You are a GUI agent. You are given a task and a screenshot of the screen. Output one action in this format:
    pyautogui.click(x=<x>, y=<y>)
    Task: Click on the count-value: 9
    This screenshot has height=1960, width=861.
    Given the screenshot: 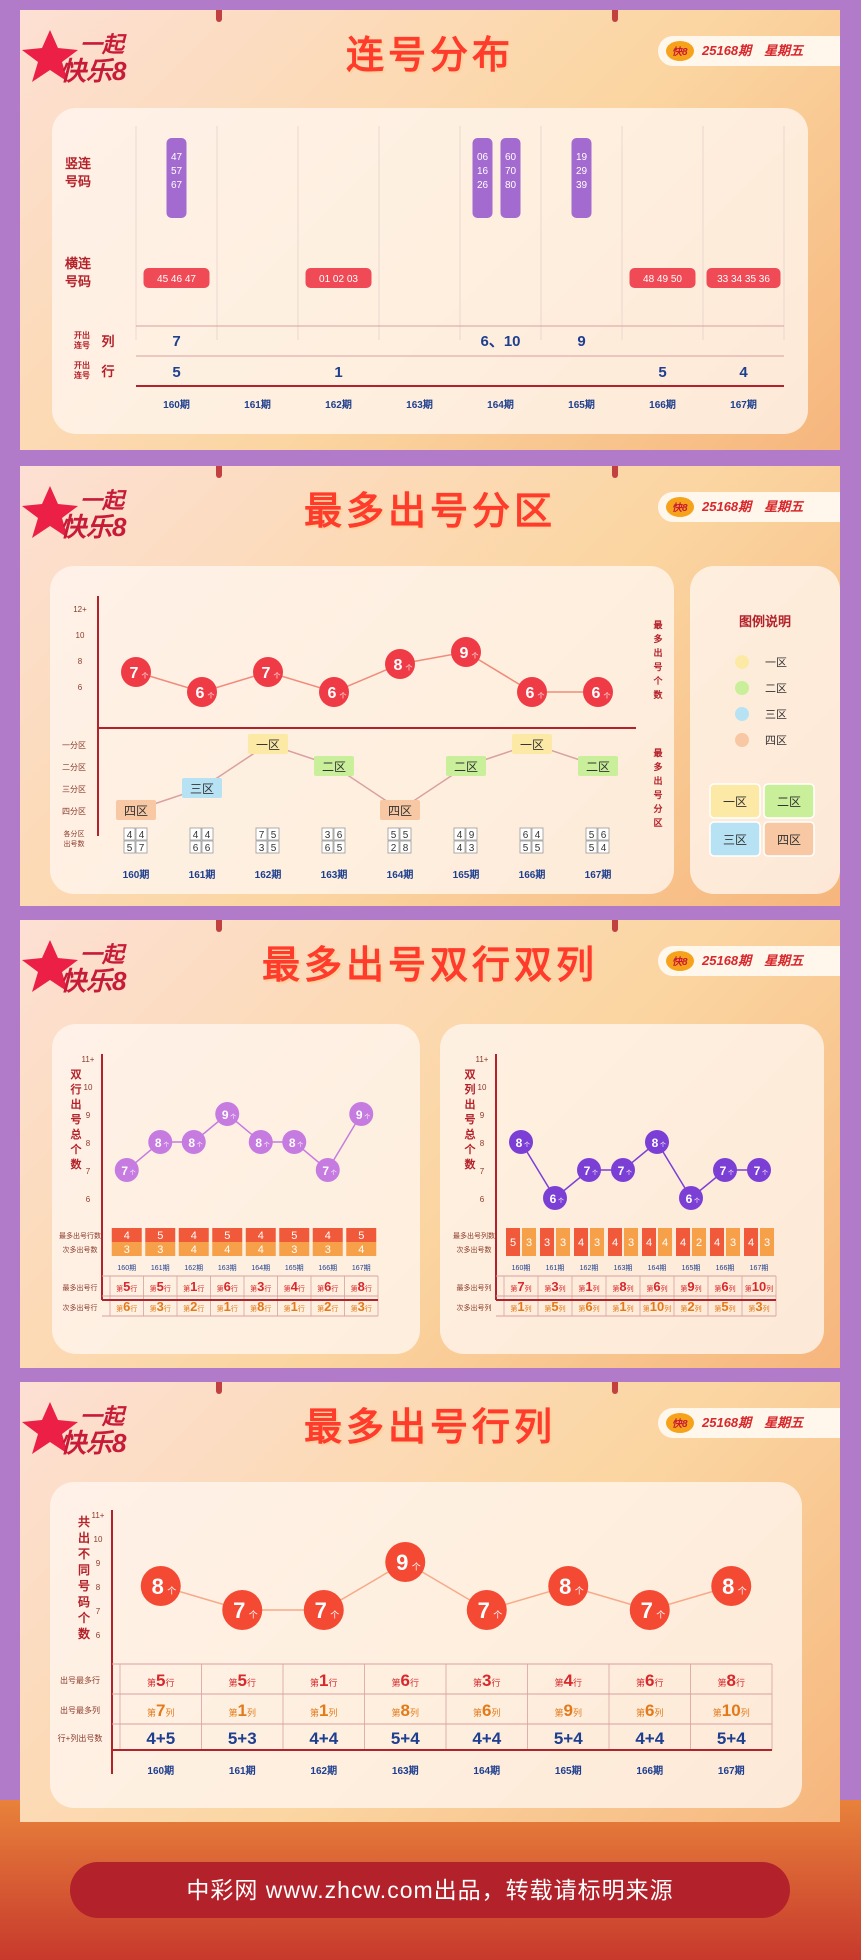 What is the action you would take?
    pyautogui.click(x=225, y=1115)
    